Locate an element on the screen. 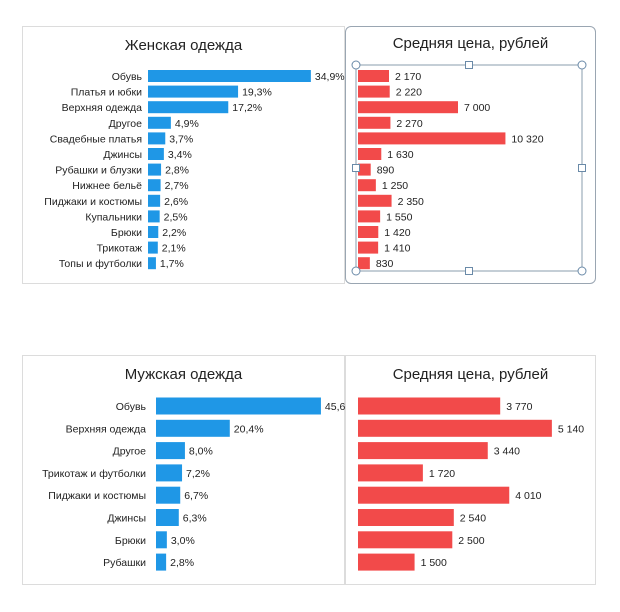 The width and height of the screenshot is (620, 612). men-value-label: 8,0% is located at coordinates (201, 452).